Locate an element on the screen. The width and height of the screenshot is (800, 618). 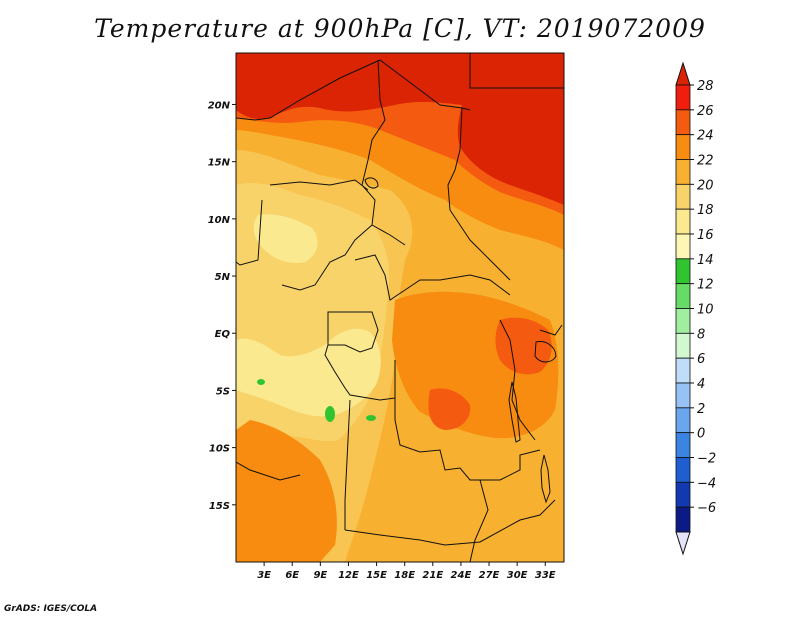
lat-tick-label: 20N is located at coordinates (219, 105).